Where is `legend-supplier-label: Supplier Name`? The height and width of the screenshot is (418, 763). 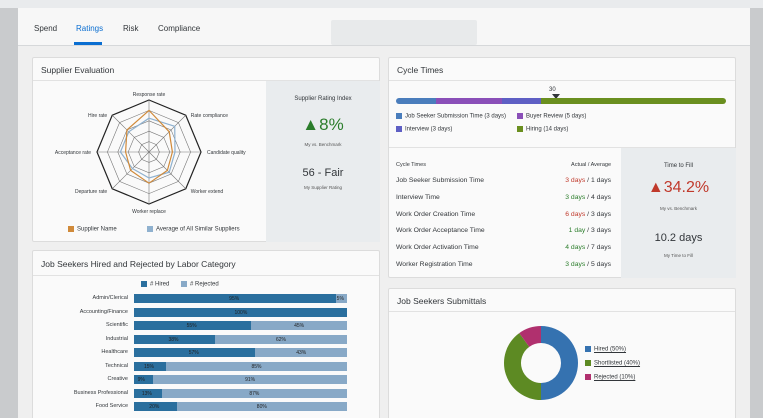
legend-supplier-label: Supplier Name is located at coordinates (97, 229).